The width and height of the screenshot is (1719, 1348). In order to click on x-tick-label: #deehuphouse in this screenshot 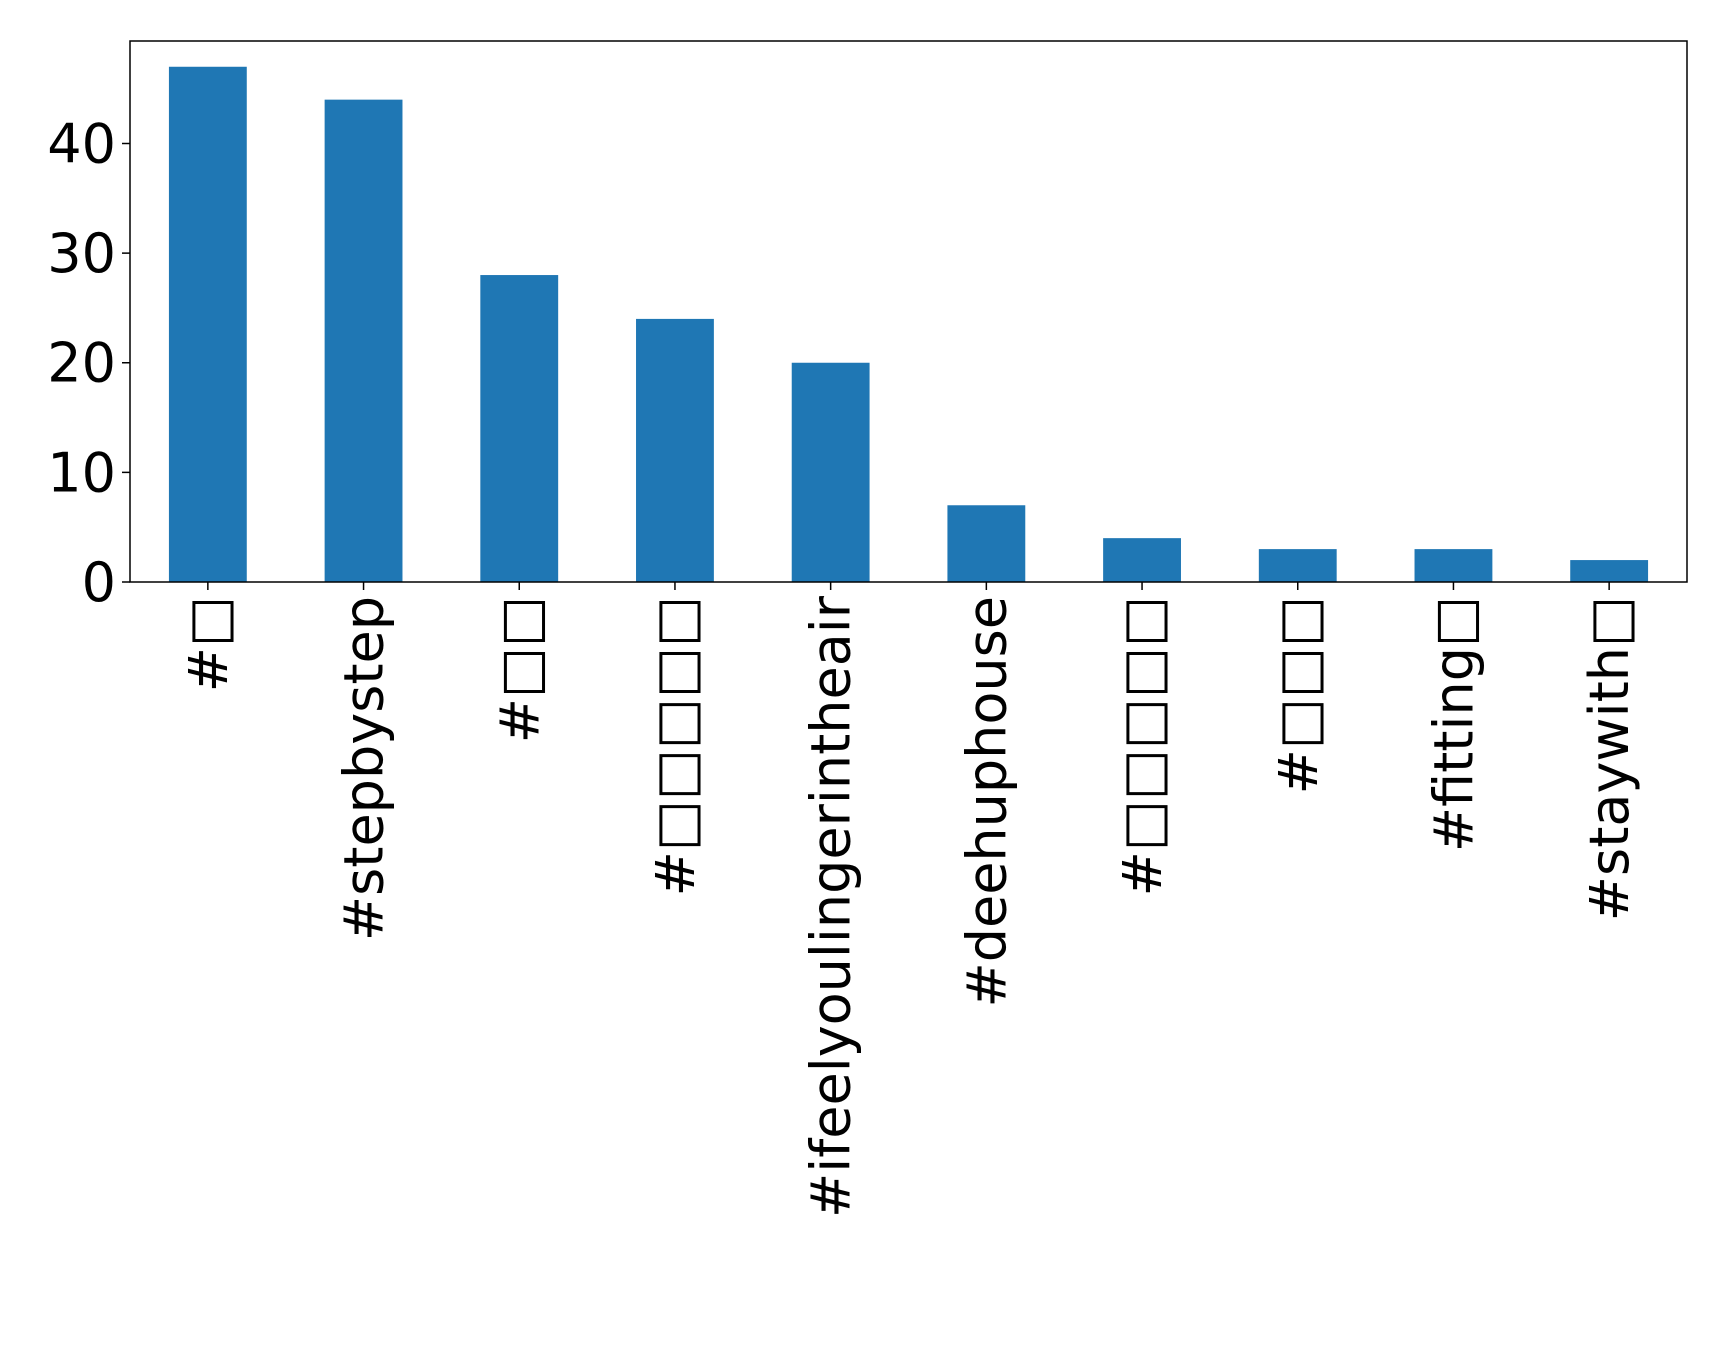, I will do `click(986, 802)`.